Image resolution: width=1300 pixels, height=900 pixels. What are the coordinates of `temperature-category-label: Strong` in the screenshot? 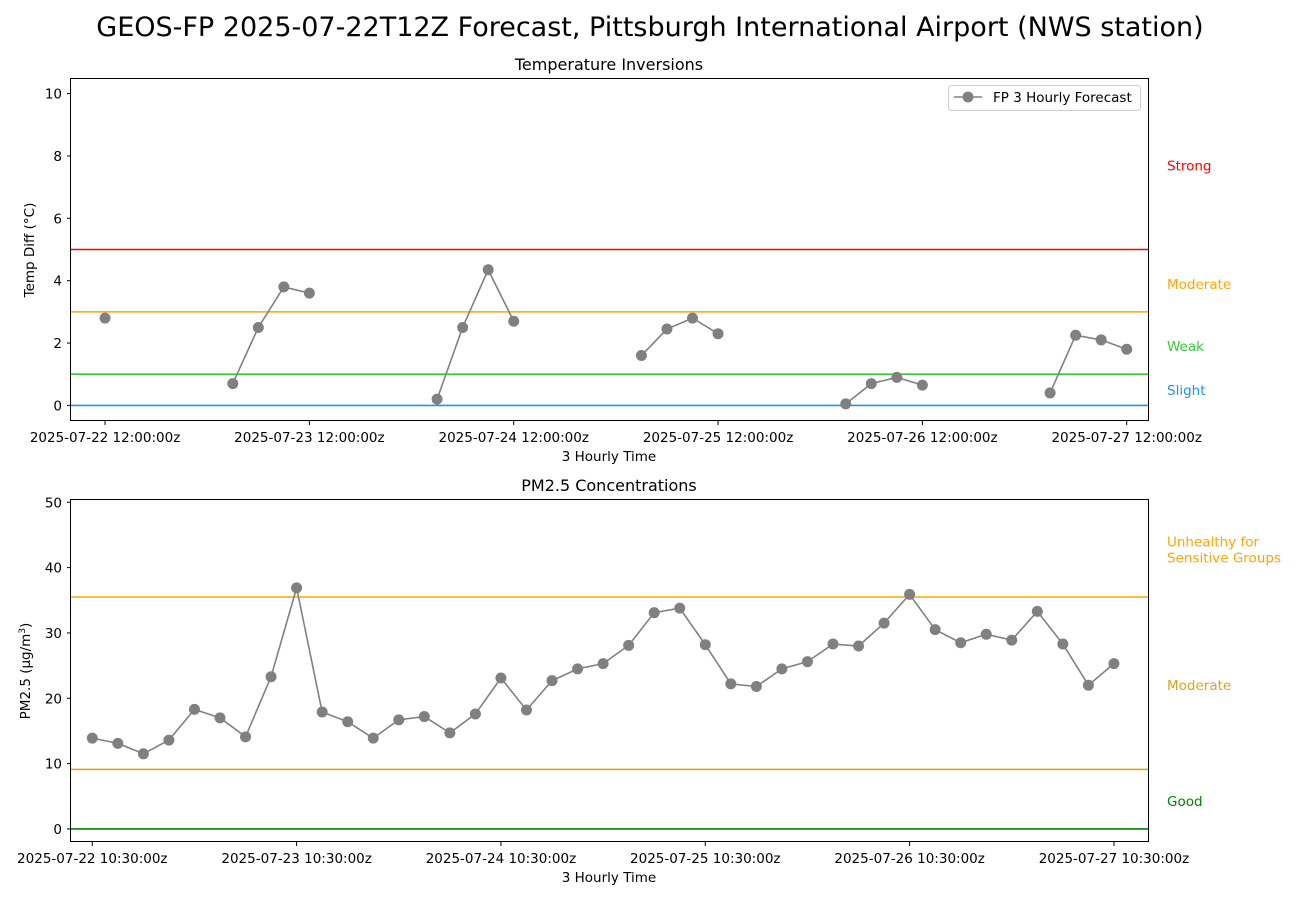 It's located at (1189, 166).